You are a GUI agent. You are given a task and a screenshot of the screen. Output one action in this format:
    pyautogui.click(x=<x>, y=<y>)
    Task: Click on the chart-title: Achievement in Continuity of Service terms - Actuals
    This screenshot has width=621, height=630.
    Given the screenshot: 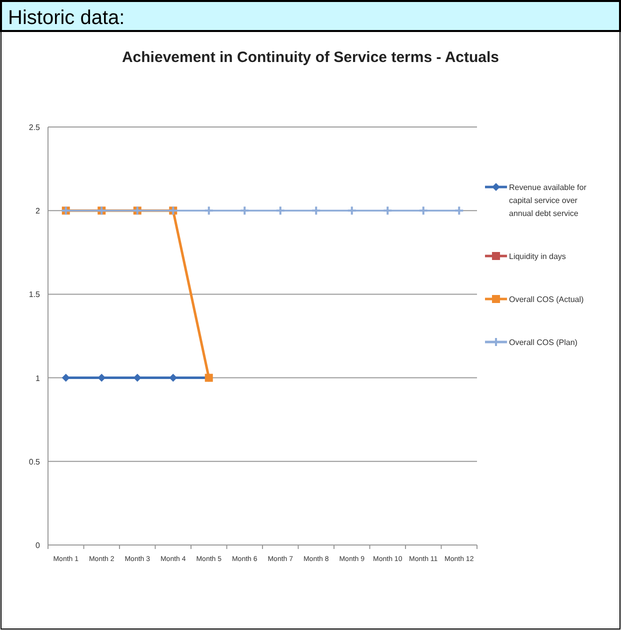 What is the action you would take?
    pyautogui.click(x=311, y=57)
    